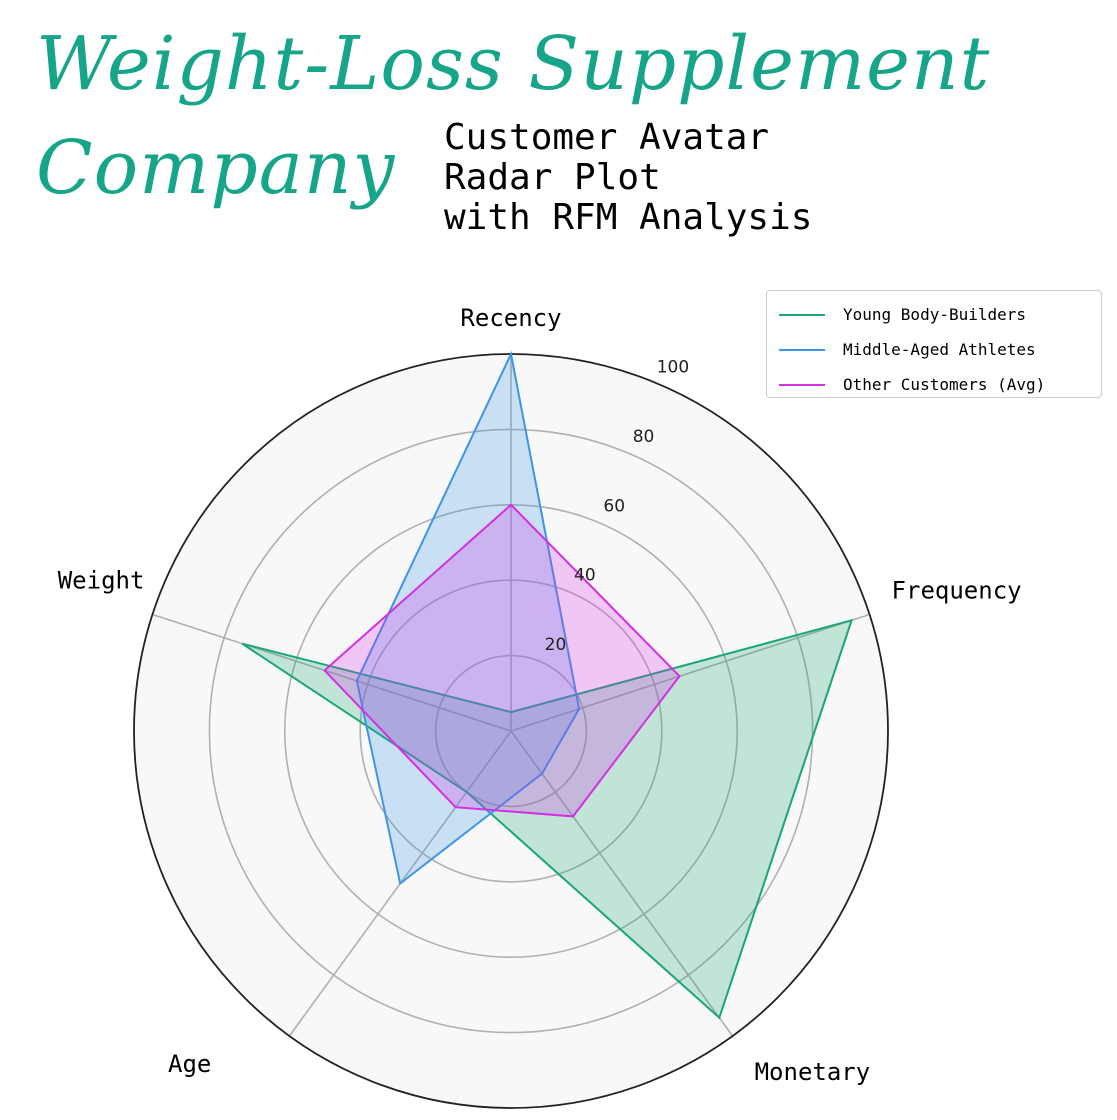 This screenshot has width=1117, height=1120. I want to click on legend-label: Middle-Aged Athletes, so click(939, 349).